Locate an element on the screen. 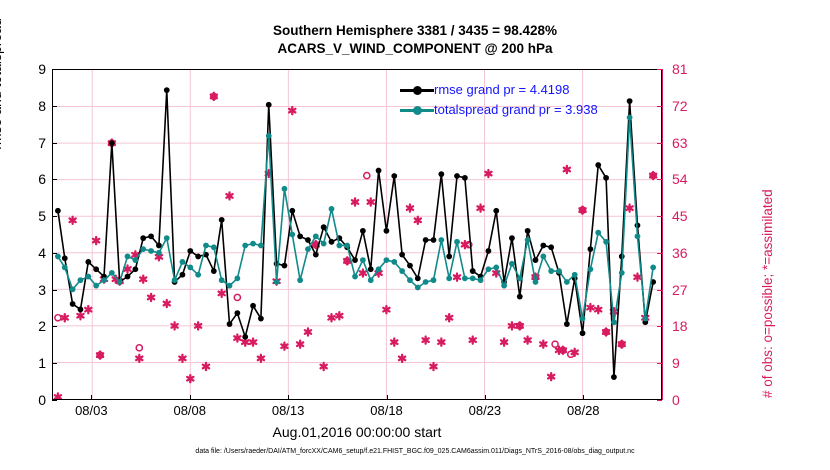  title-line-2: ACARS_V_WIND_COMPONENT @ 200 hPa is located at coordinates (415, 48).